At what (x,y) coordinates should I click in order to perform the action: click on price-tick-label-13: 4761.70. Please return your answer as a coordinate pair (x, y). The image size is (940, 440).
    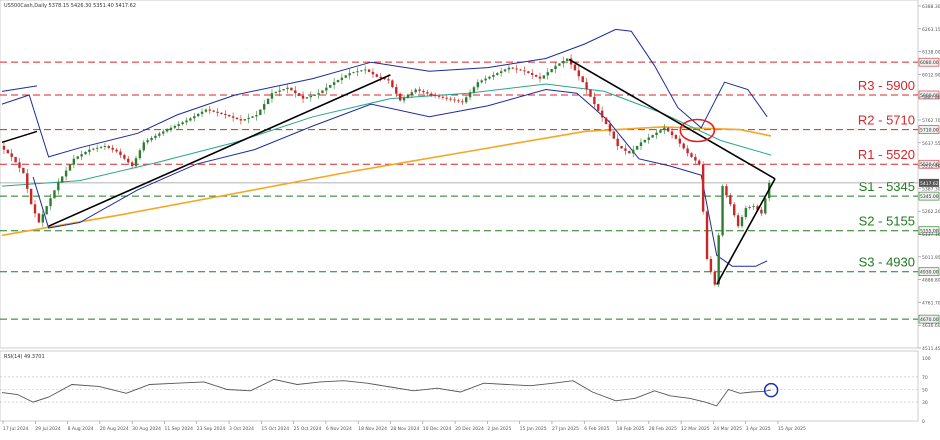
    Looking at the image, I should click on (931, 303).